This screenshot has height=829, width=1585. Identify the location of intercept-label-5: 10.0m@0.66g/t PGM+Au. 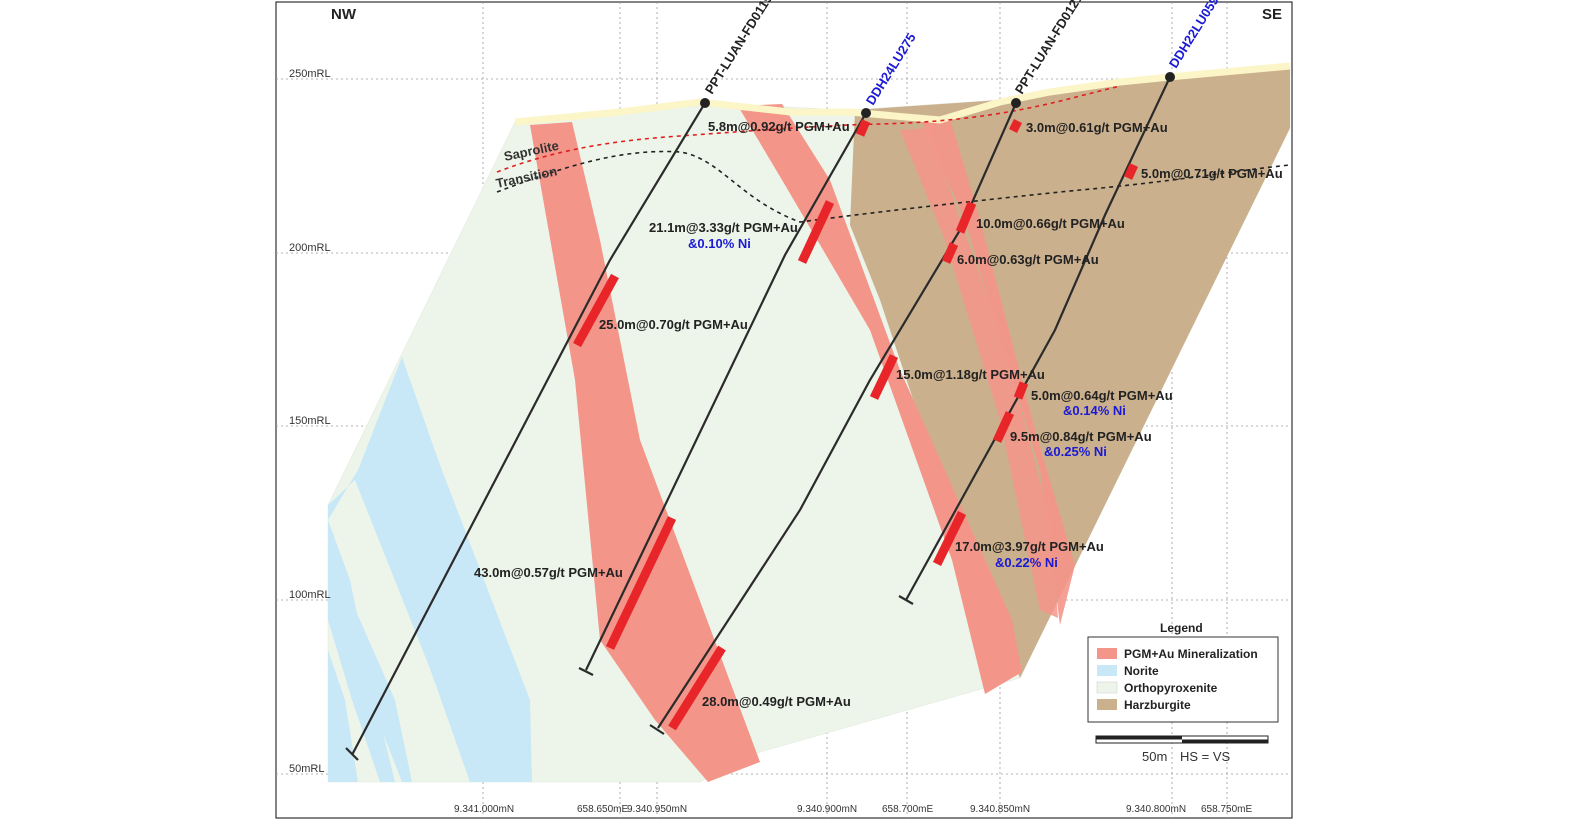
(1050, 223).